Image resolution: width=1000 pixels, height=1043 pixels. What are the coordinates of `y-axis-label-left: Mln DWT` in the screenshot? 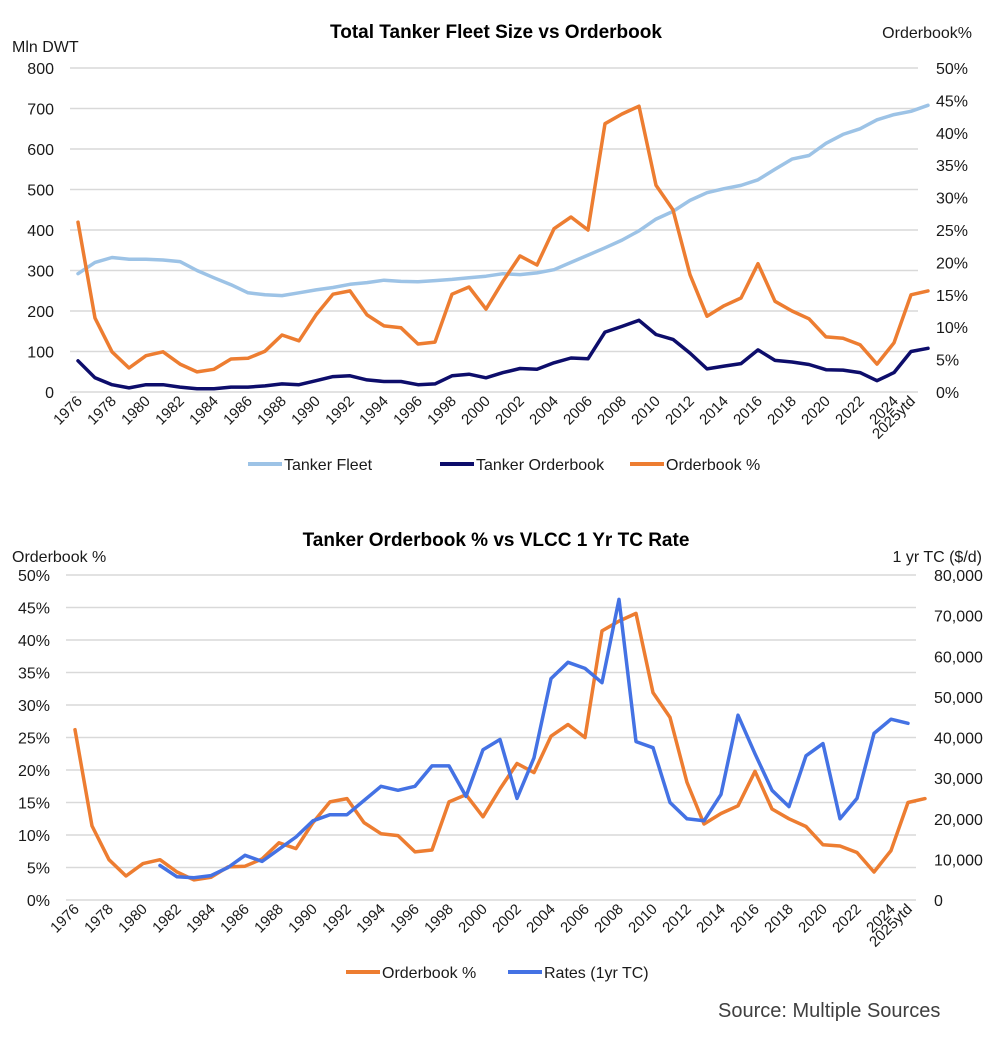 It's located at (45, 47).